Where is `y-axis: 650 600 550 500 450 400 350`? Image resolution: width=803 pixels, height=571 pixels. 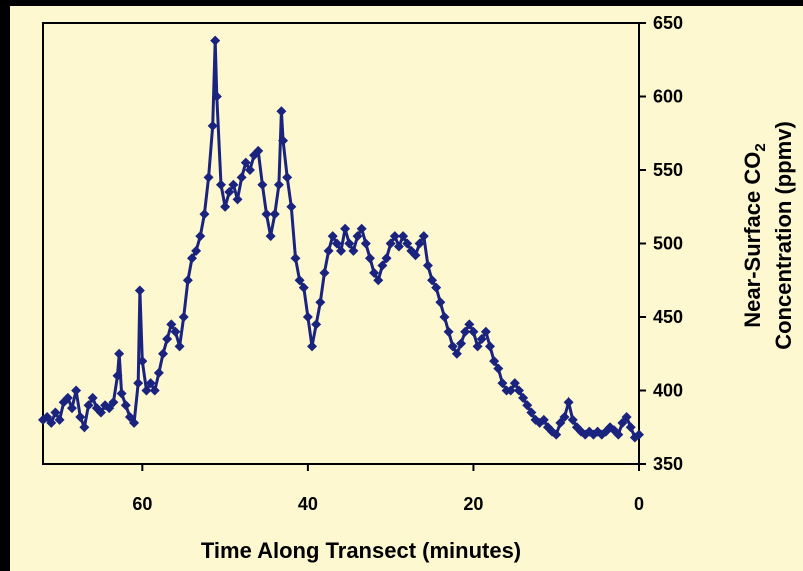
y-axis: 650 600 550 500 450 400 350 is located at coordinates (661, 243).